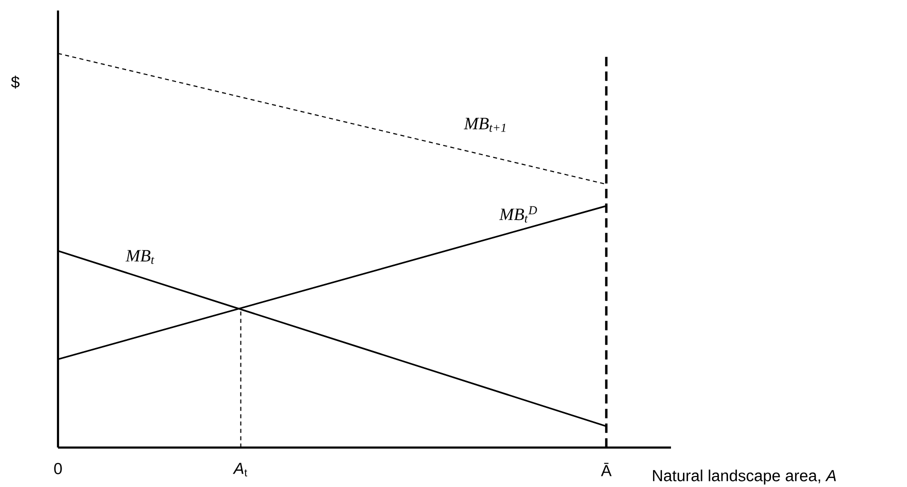 The height and width of the screenshot is (487, 907). I want to click on x-tick-label: Ā, so click(606, 469).